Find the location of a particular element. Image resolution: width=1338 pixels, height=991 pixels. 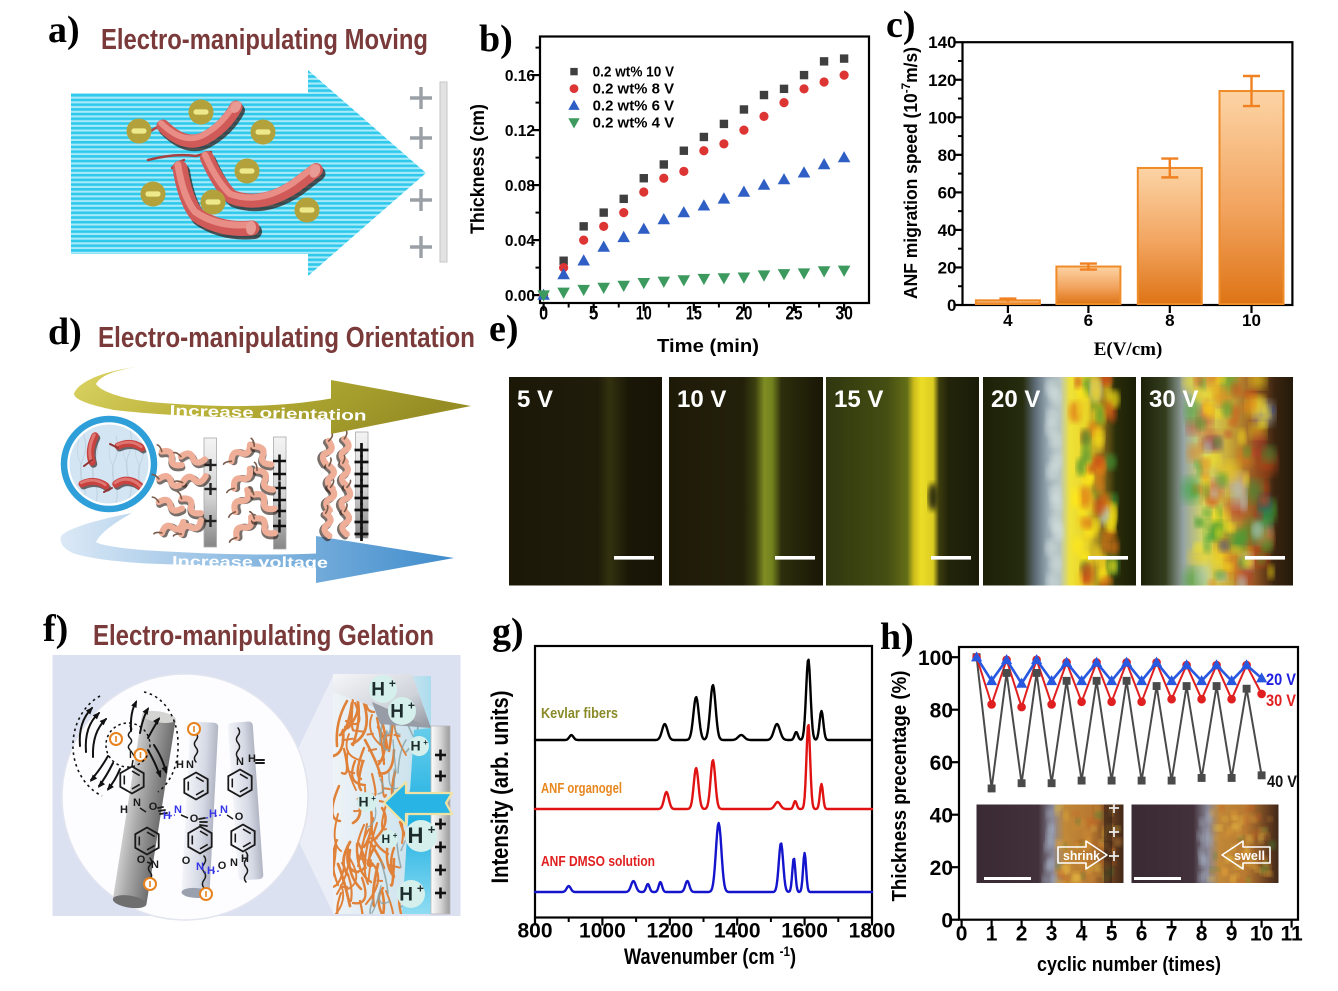

svg-text: Thickness precentage (%) is located at coordinates (900, 786).